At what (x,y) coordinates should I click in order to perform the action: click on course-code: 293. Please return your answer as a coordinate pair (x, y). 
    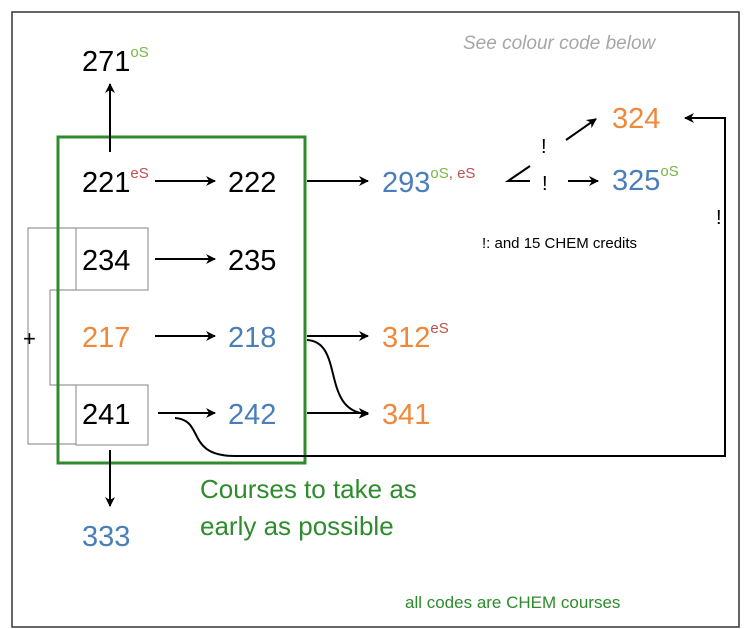
    Looking at the image, I should click on (406, 183).